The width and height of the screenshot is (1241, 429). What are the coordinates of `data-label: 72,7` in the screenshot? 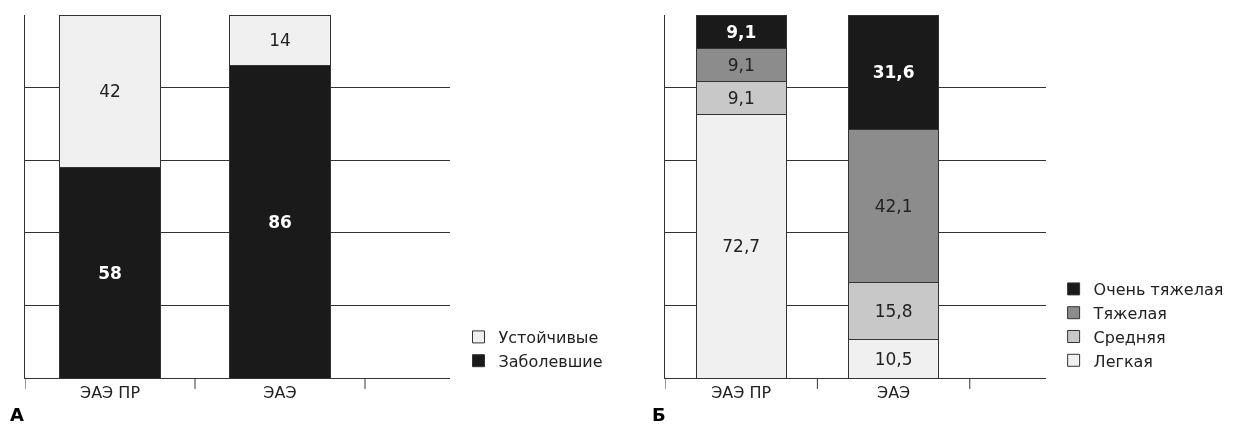 It's located at (741, 246).